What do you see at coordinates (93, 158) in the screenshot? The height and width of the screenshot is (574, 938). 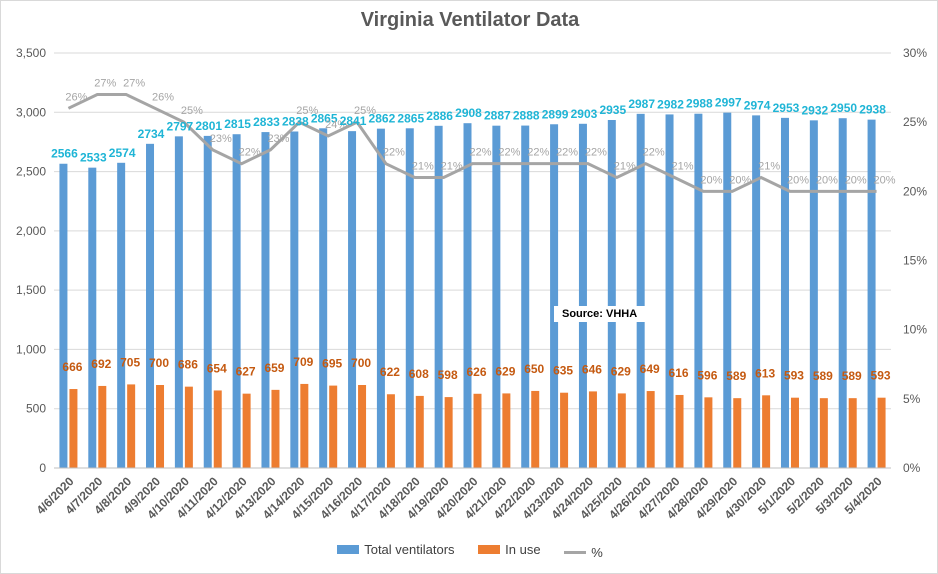 I see `data-label-total-ventilators: 2533` at bounding box center [93, 158].